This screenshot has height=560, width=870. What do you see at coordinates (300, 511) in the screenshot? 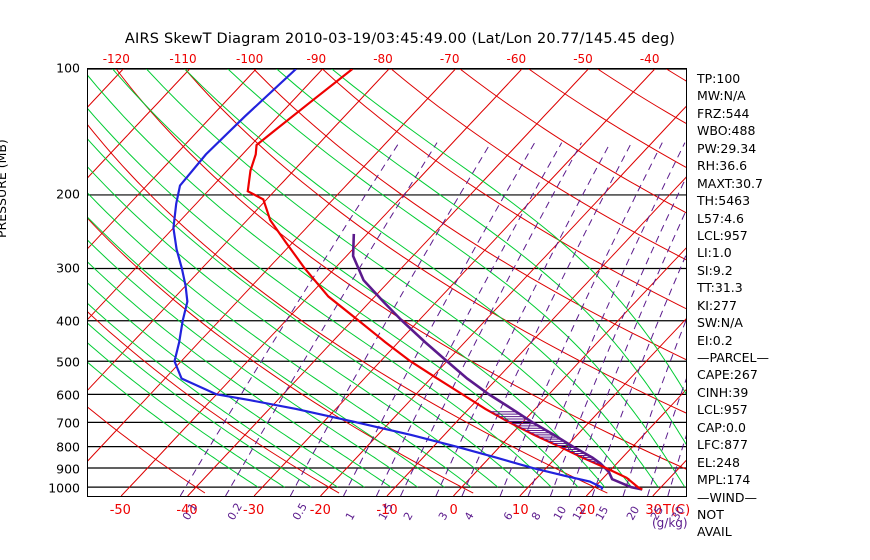
I see `mixing-ratio-tick: 0.5` at bounding box center [300, 511].